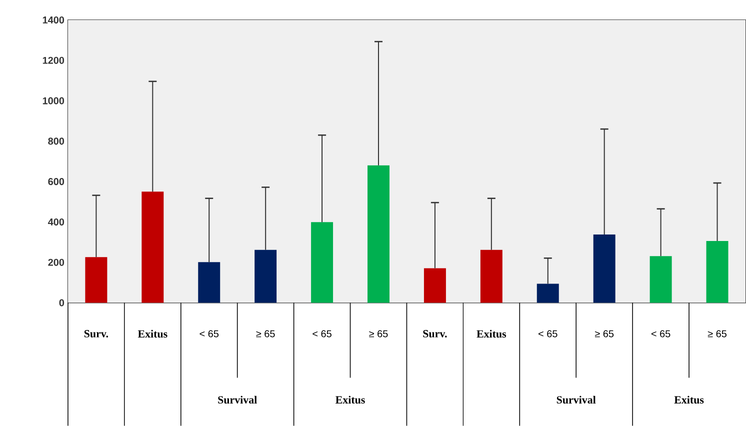 Image resolution: width=746 pixels, height=426 pixels. I want to click on y-tick-label: 800, so click(56, 141).